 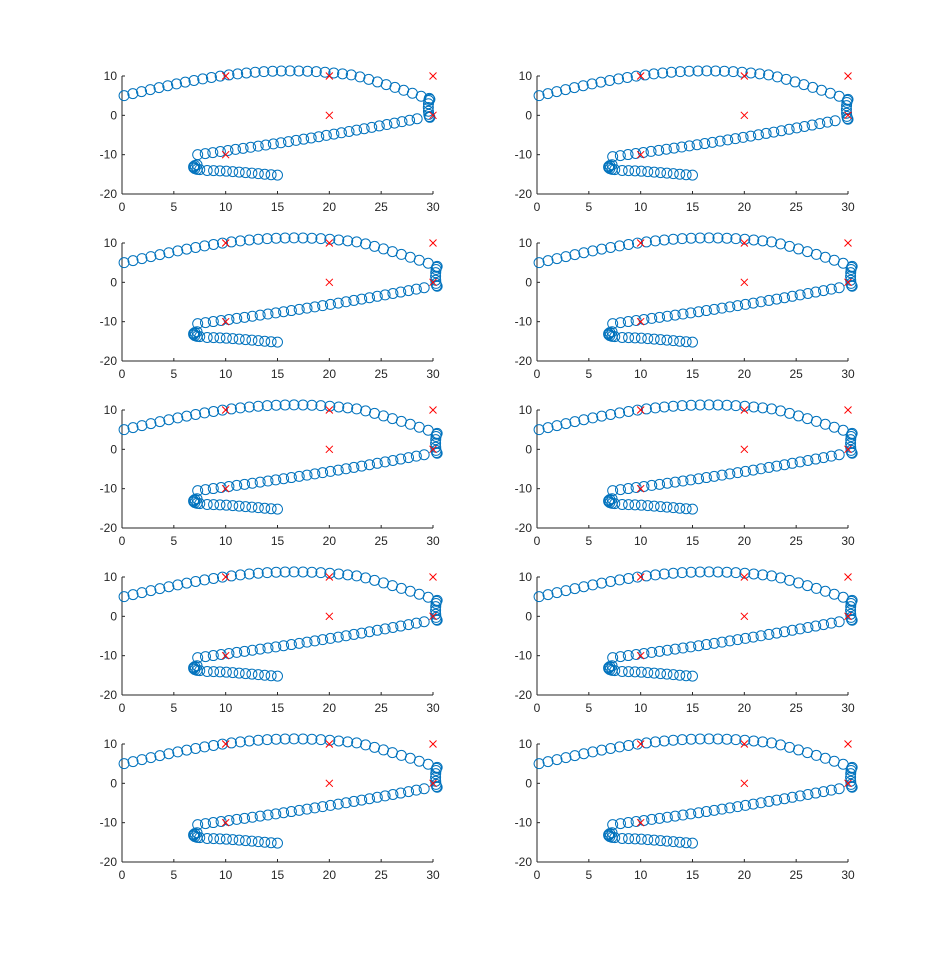 What do you see at coordinates (173, 875) in the screenshot?
I see `x-tick-label: 5` at bounding box center [173, 875].